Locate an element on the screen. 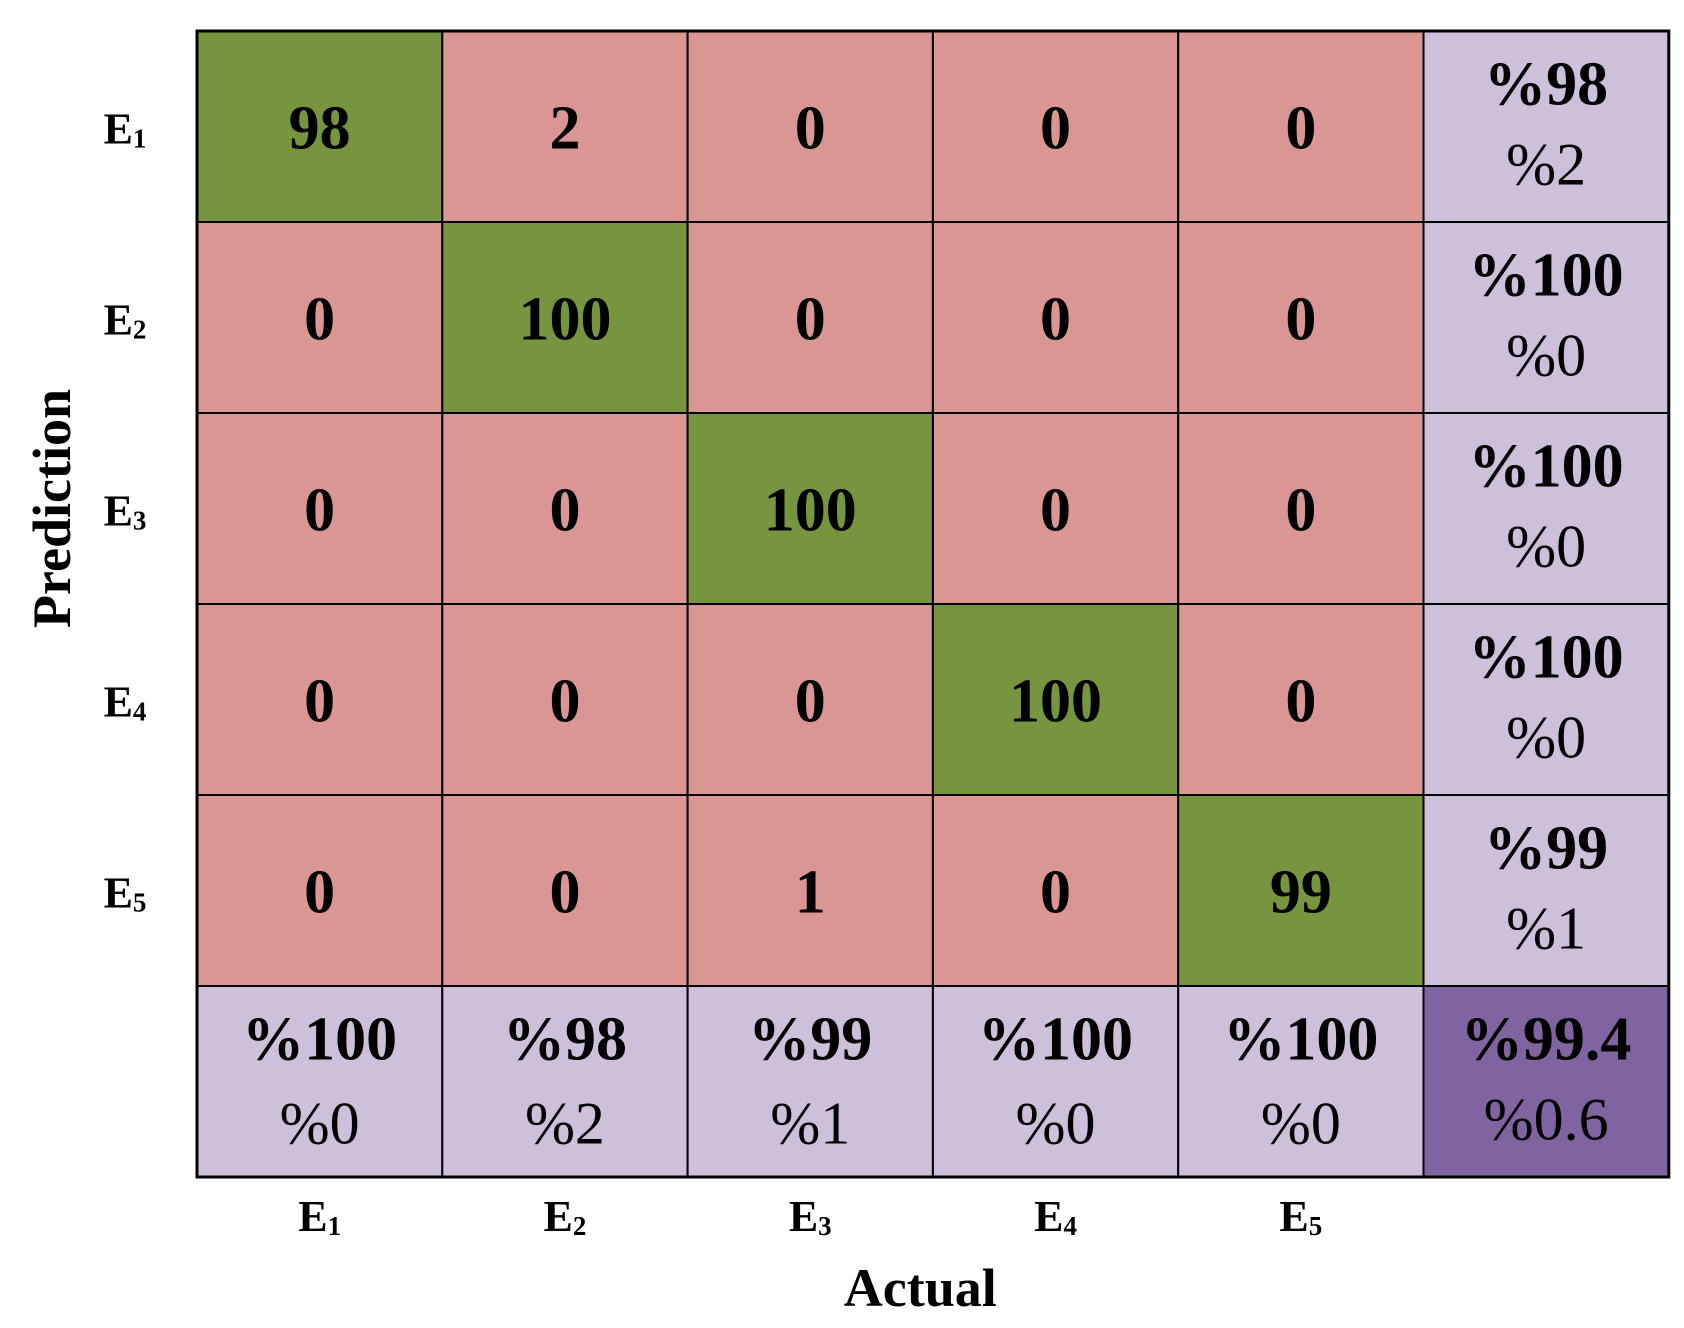 Image resolution: width=1684 pixels, height=1328 pixels. matrix-value-r4-c3: 0 is located at coordinates (810, 702).